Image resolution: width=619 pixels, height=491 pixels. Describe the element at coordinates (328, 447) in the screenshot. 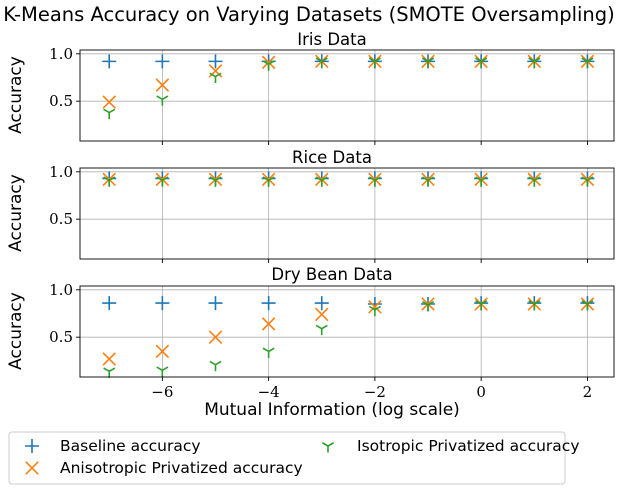

I see `legend-marker-tri` at that location.